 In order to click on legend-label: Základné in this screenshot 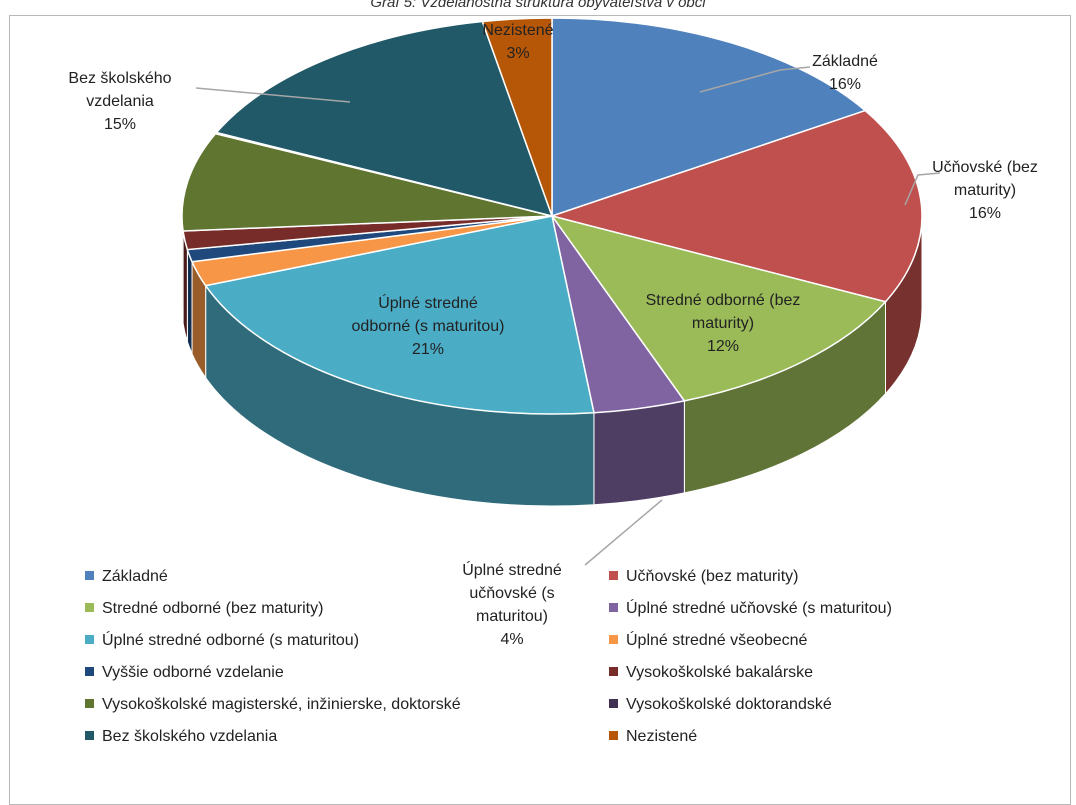, I will do `click(135, 576)`.